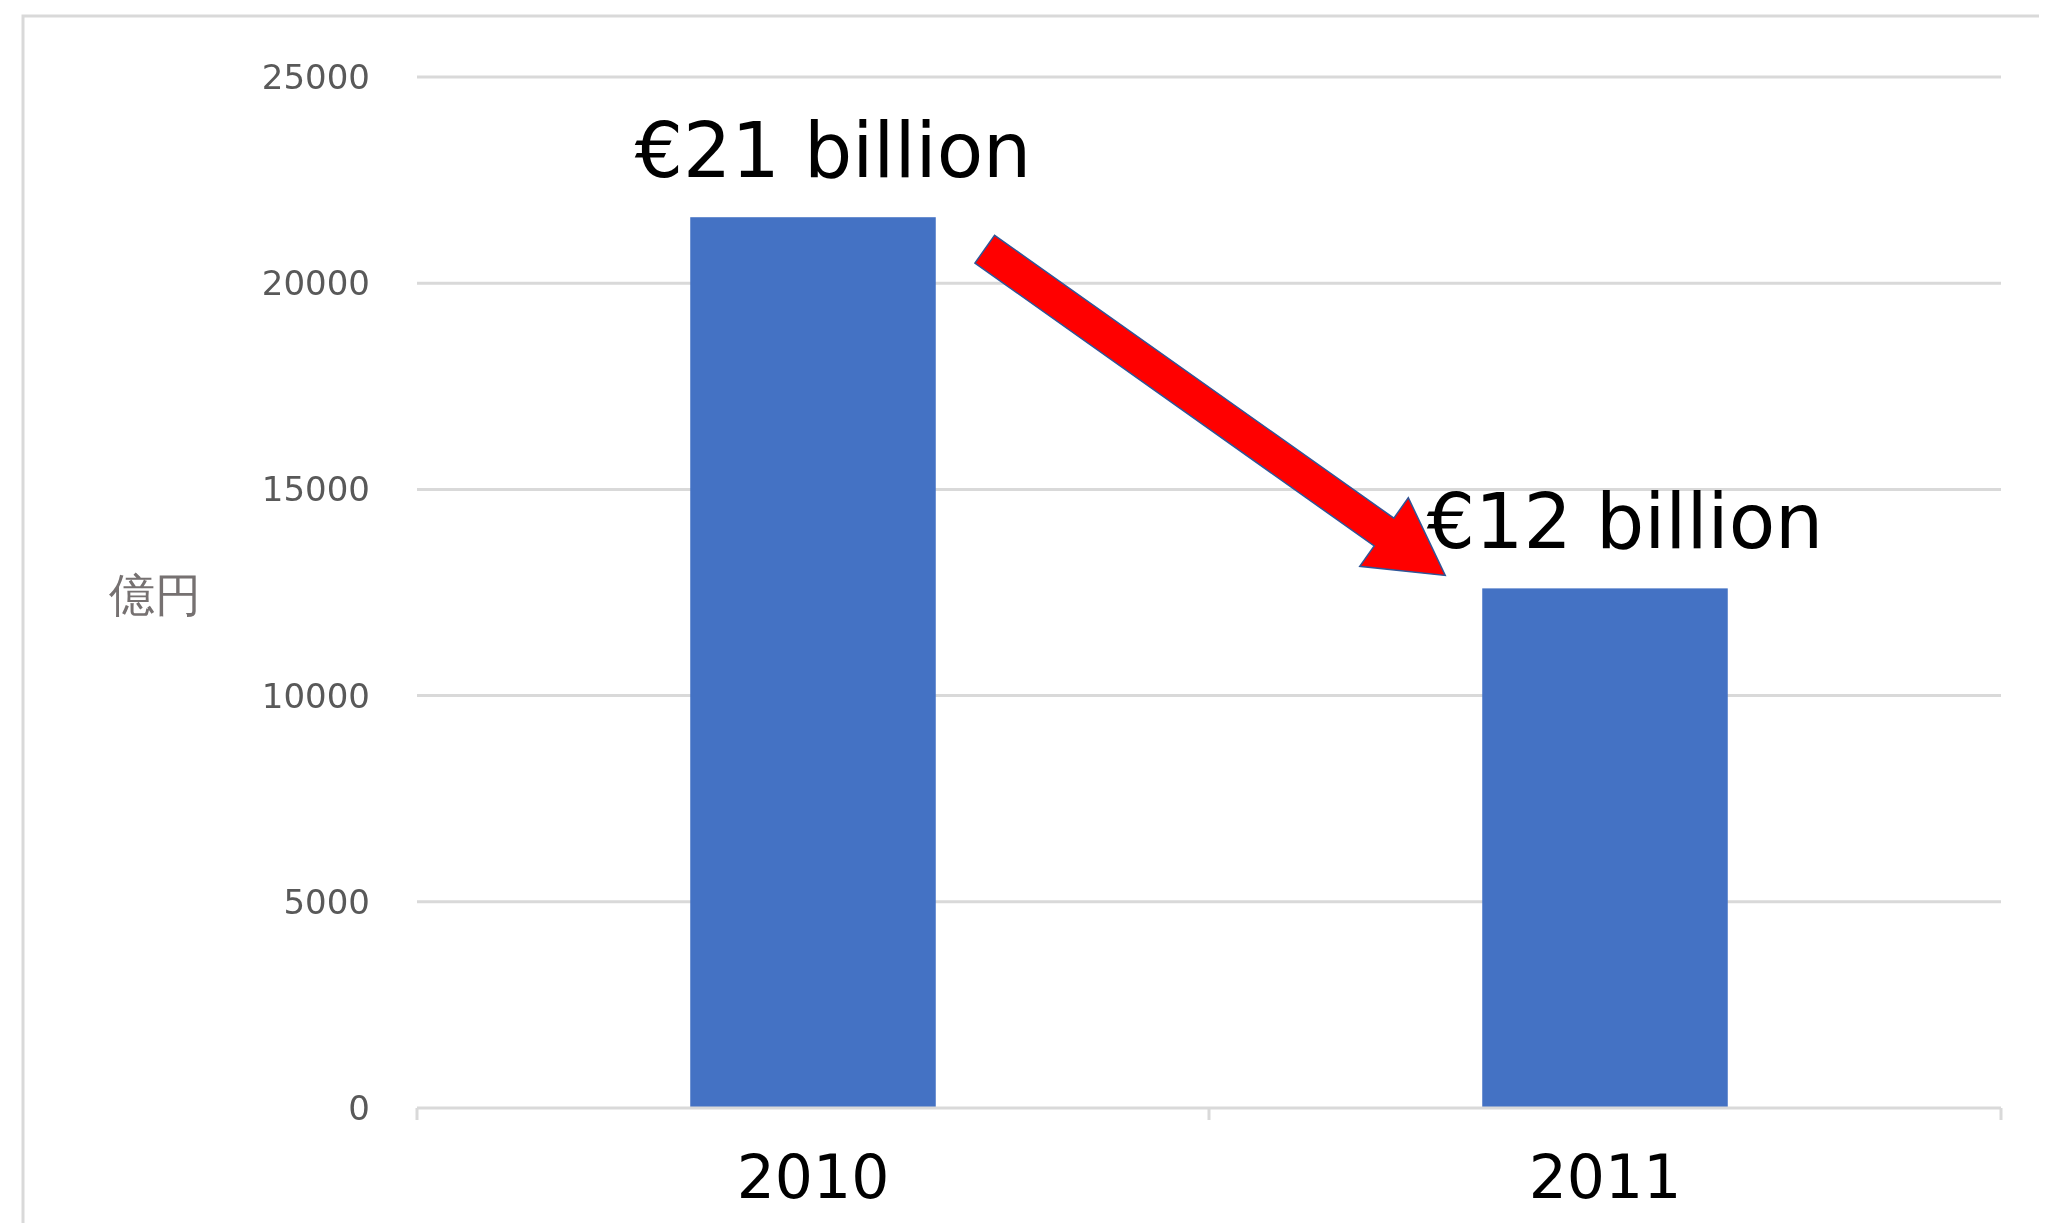 Image resolution: width=2047 pixels, height=1231 pixels. What do you see at coordinates (1625, 522) in the screenshot?
I see `annotation: €12 billion` at bounding box center [1625, 522].